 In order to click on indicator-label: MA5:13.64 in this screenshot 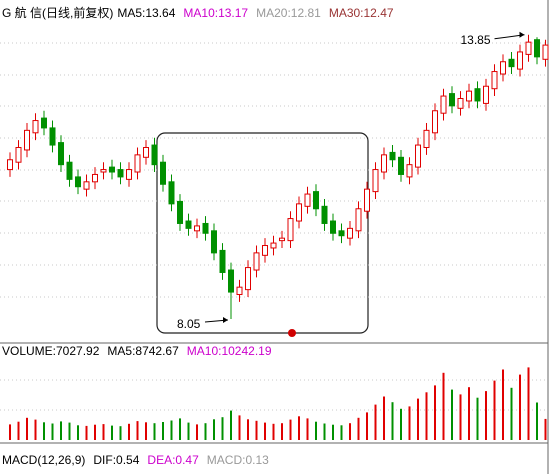, I will do `click(146, 13)`.